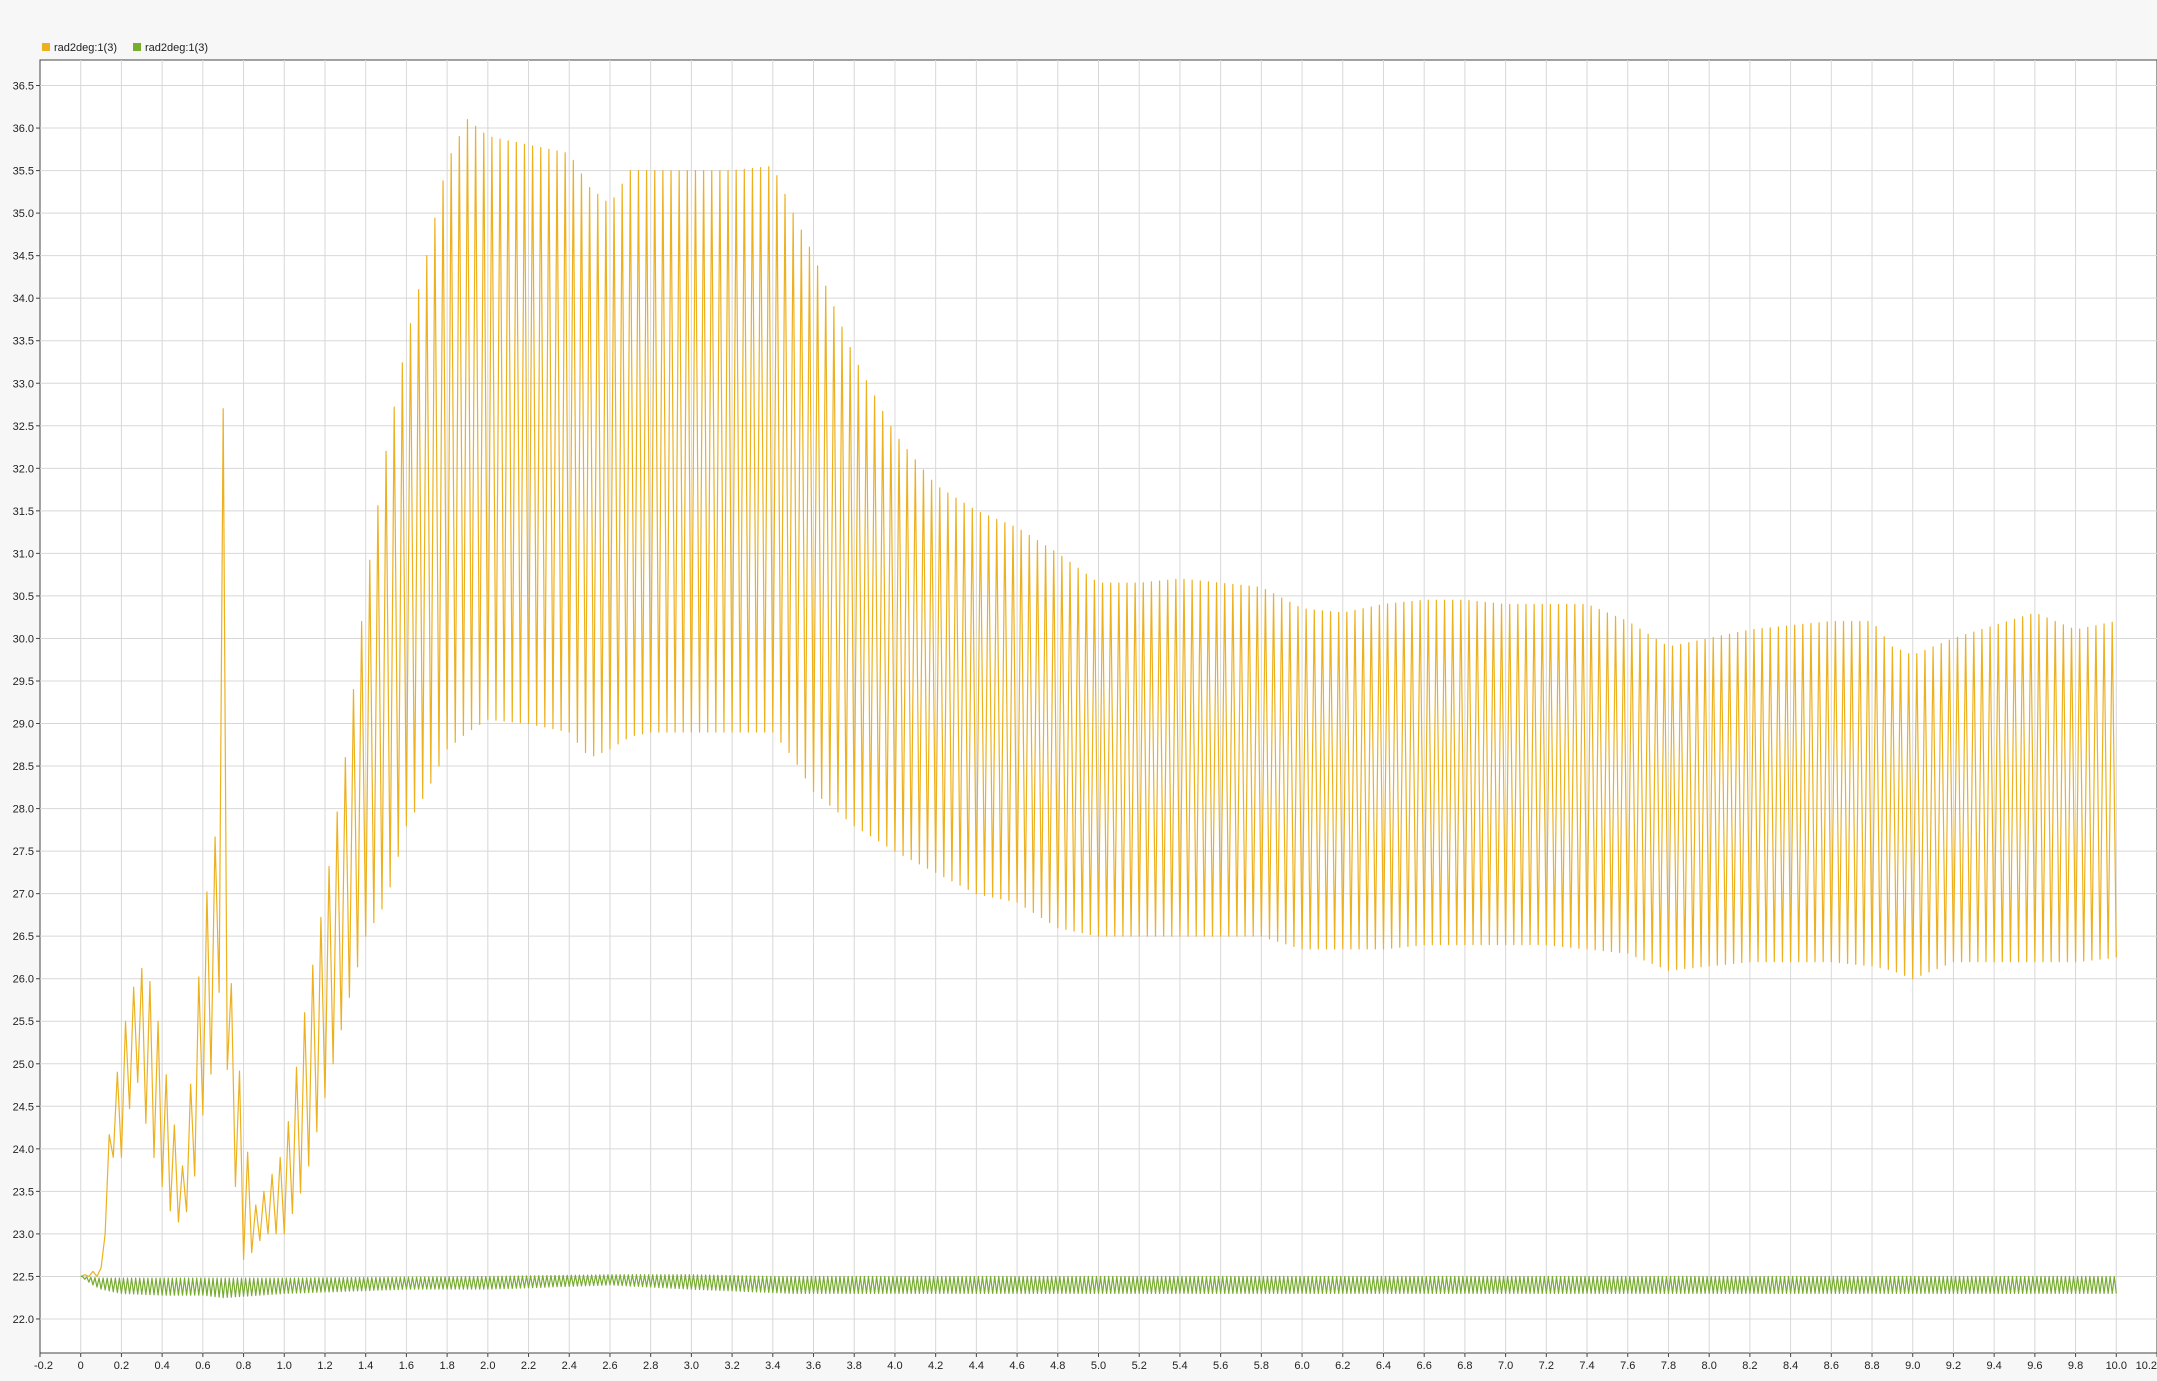 The width and height of the screenshot is (2157, 1381). Describe the element at coordinates (650, 1366) in the screenshot. I see `x-tick-label: 2.8` at that location.